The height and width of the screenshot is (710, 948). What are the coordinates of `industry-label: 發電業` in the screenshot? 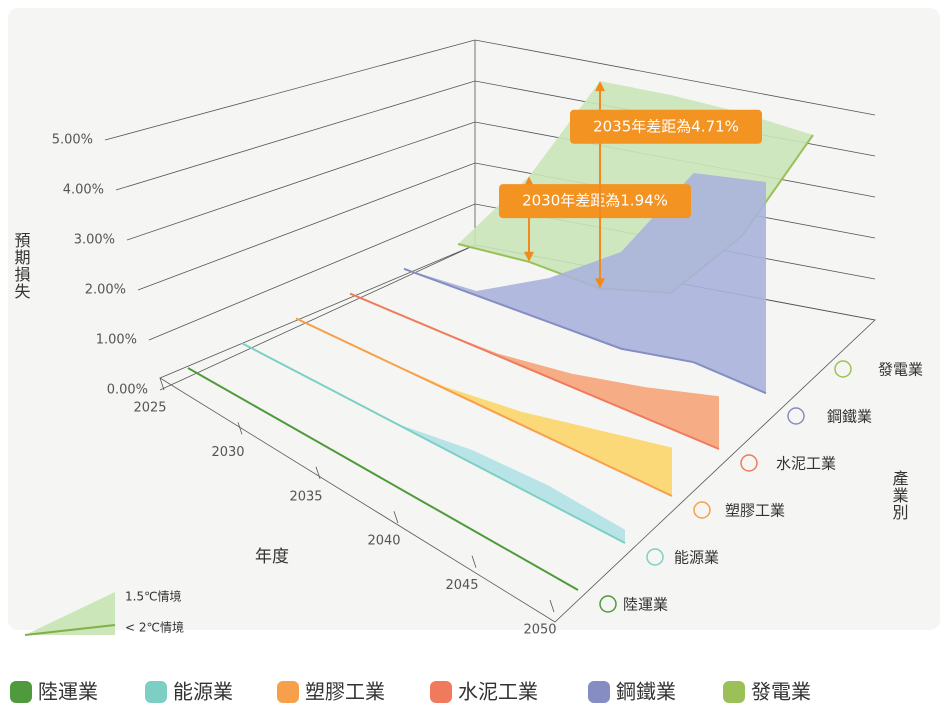 It's located at (900, 370).